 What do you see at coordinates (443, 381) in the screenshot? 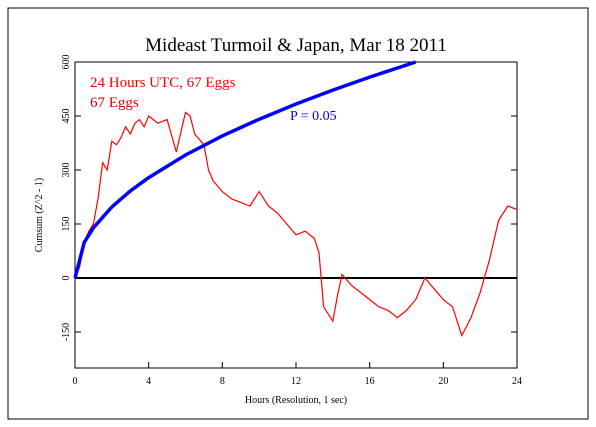
I see `x-tick-label: 20` at bounding box center [443, 381].